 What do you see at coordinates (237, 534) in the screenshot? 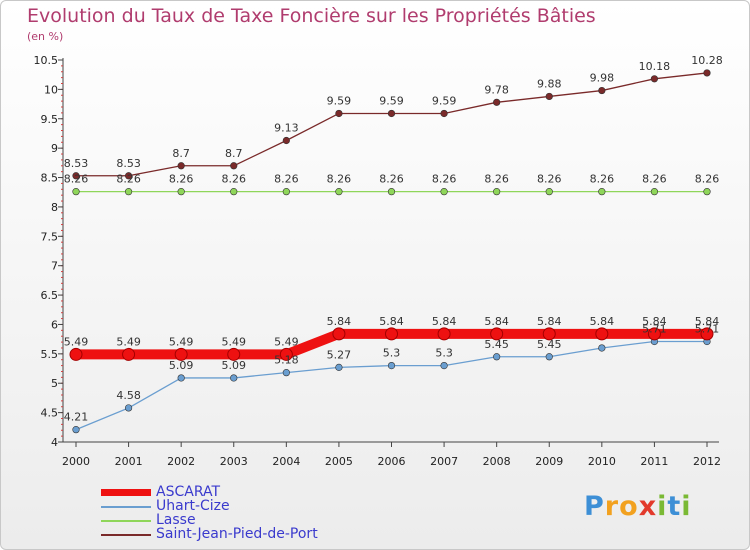
I see `legend-label: Saint-Jean-Pied-de-Port` at bounding box center [237, 534].